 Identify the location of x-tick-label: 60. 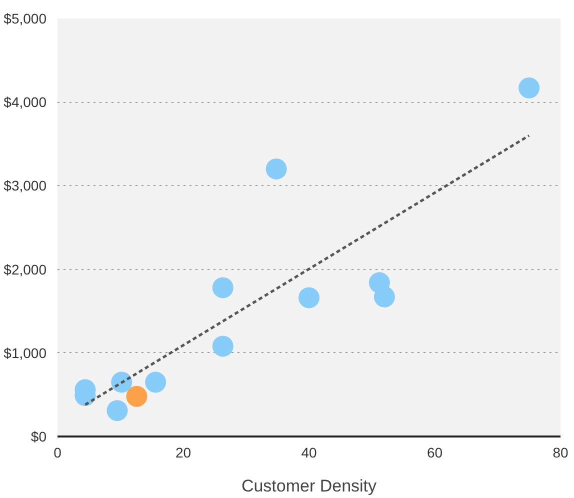
(434, 452).